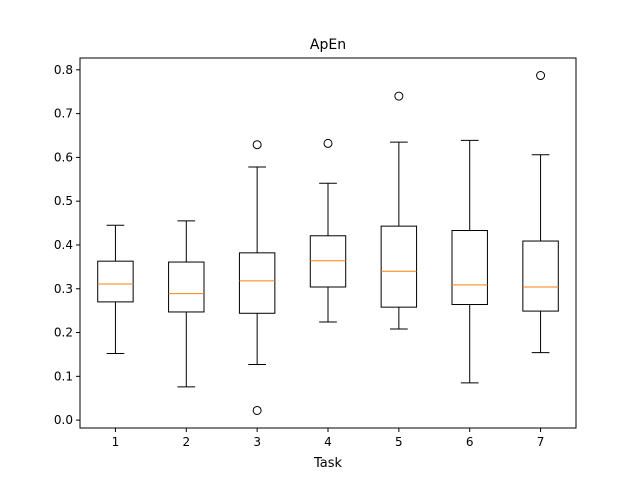  Describe the element at coordinates (63, 201) in the screenshot. I see `y-tick-label: 0.5` at that location.